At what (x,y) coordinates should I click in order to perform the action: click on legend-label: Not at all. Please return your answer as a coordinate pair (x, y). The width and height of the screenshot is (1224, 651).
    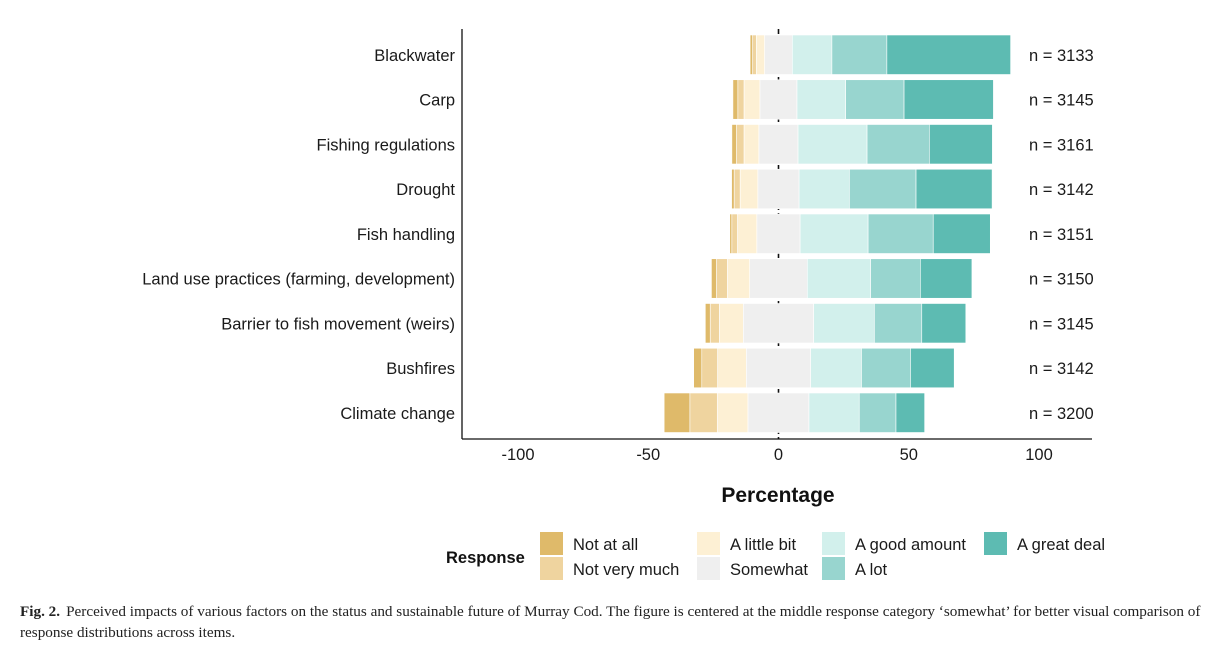
    Looking at the image, I should click on (605, 545).